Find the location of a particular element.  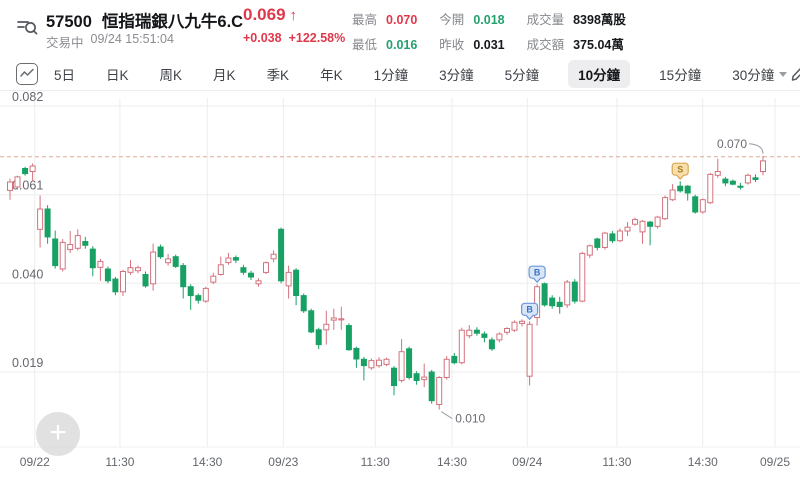

stat-label: 成交額 is located at coordinates (545, 45).